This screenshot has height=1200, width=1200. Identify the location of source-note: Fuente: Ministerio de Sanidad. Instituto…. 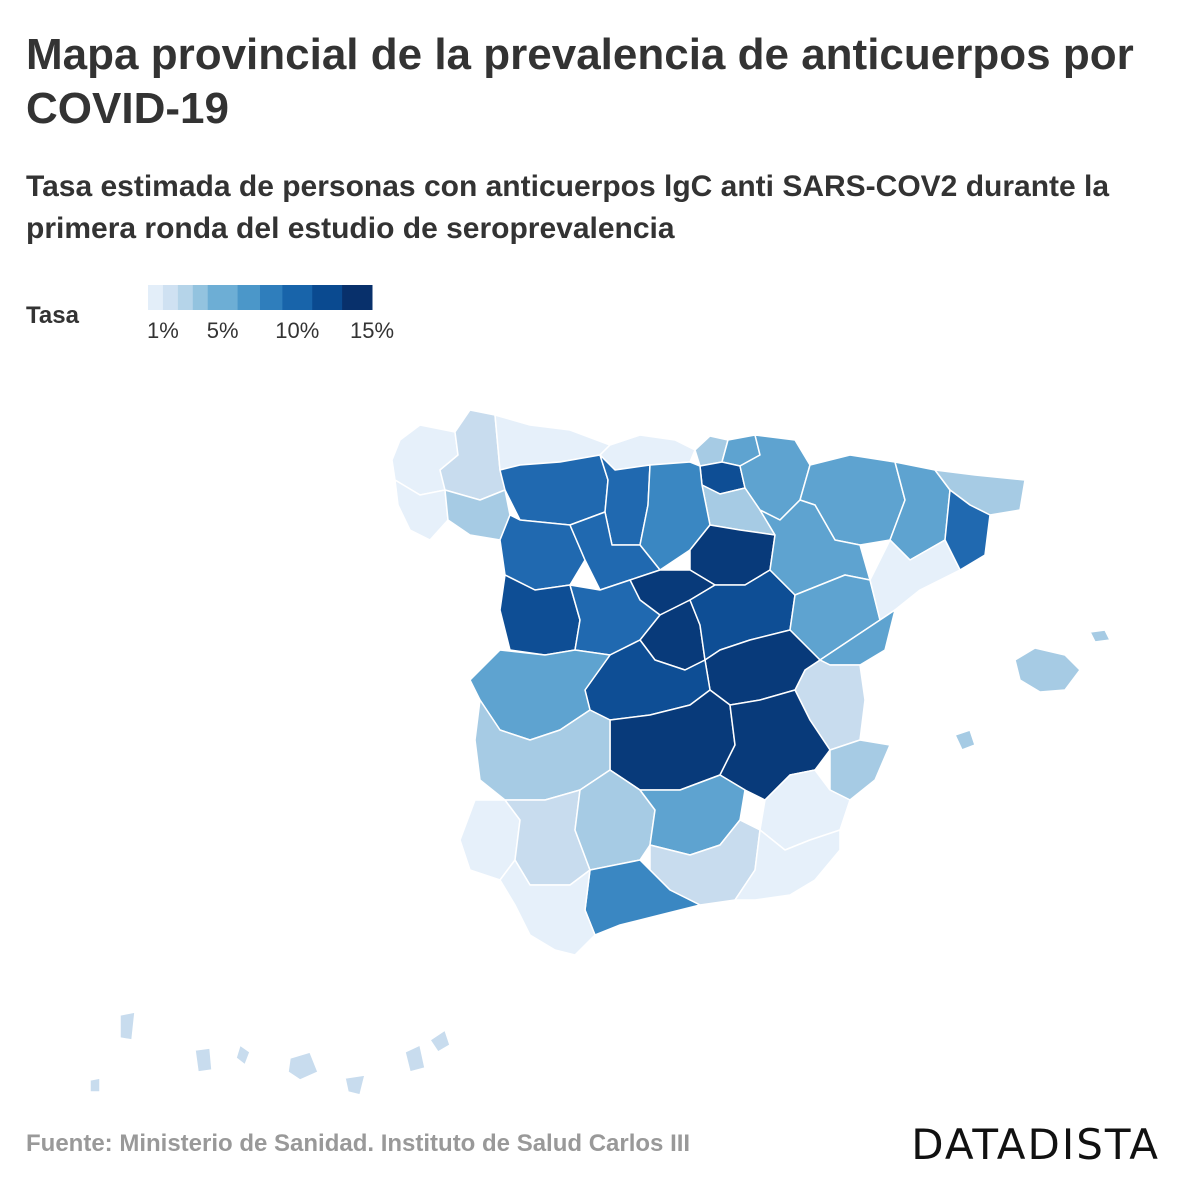
(358, 1143).